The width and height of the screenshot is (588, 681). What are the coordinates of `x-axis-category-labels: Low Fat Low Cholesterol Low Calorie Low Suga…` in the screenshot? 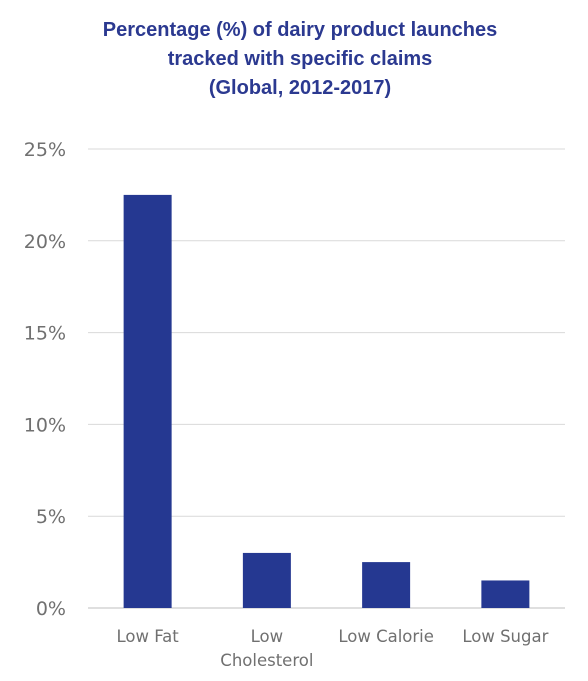 It's located at (332, 648).